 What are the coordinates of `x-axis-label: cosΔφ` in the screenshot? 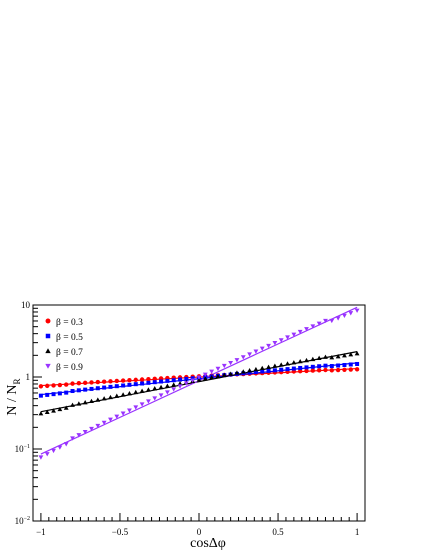 It's located at (208, 543).